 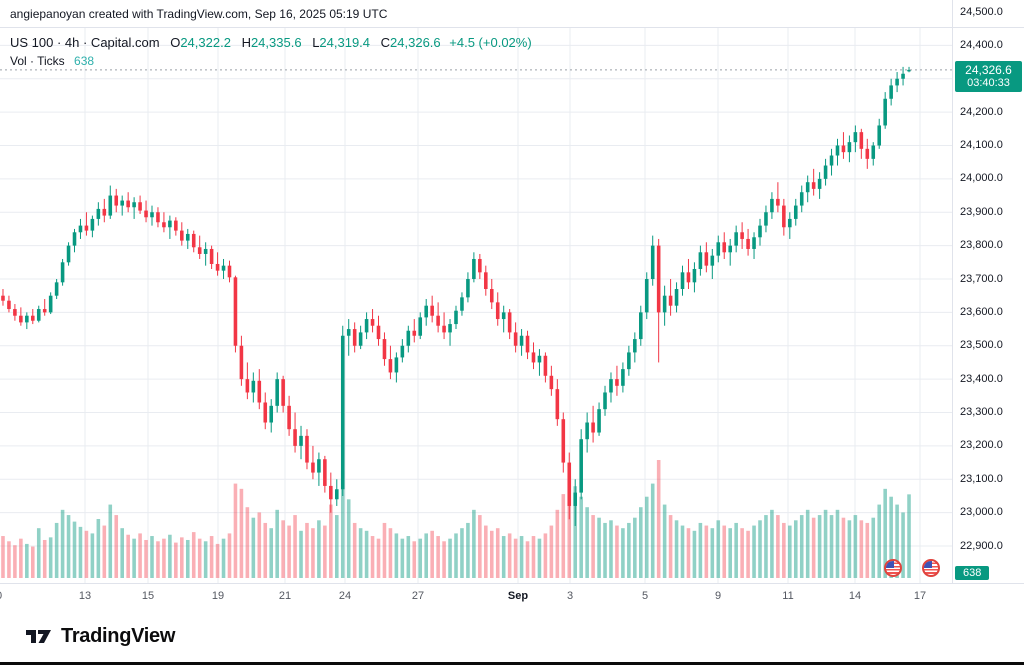 I want to click on open-value: 24,322.2, so click(x=205, y=42).